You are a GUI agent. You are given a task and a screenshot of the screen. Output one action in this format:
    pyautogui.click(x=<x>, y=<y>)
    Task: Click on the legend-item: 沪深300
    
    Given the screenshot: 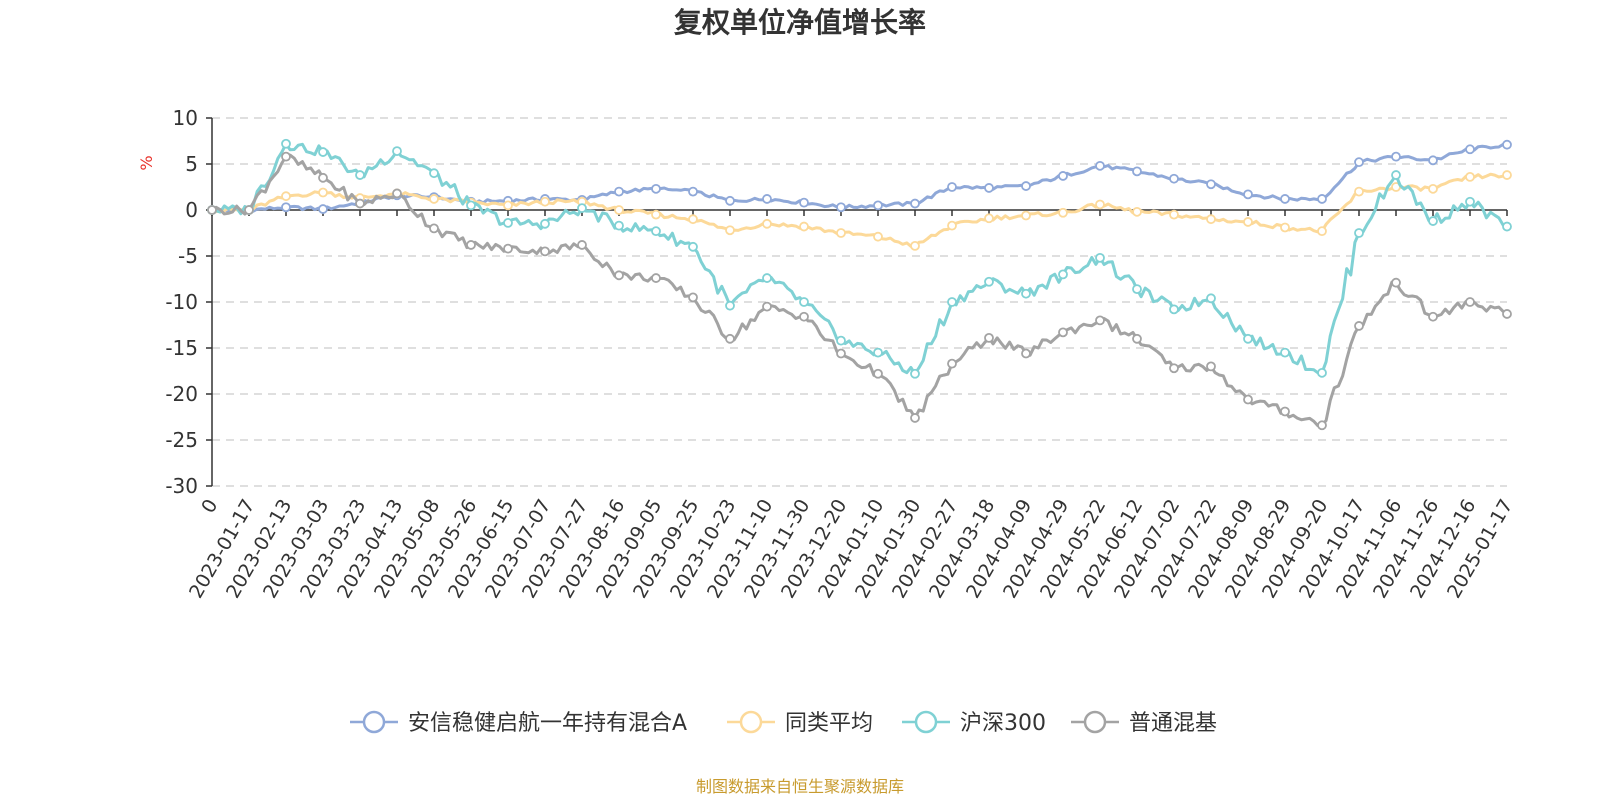 What is the action you would take?
    pyautogui.click(x=974, y=723)
    